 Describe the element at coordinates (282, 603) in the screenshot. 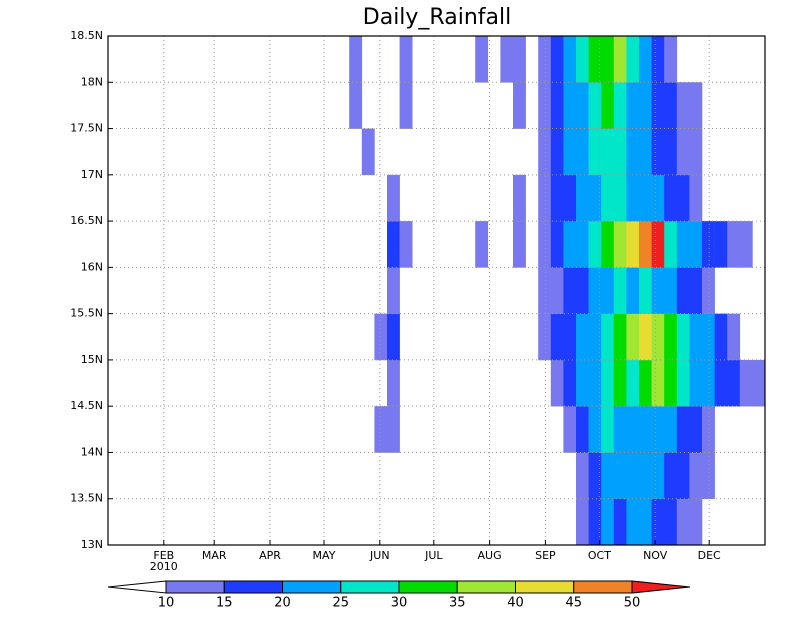

I see `colorbar-label: 20` at that location.